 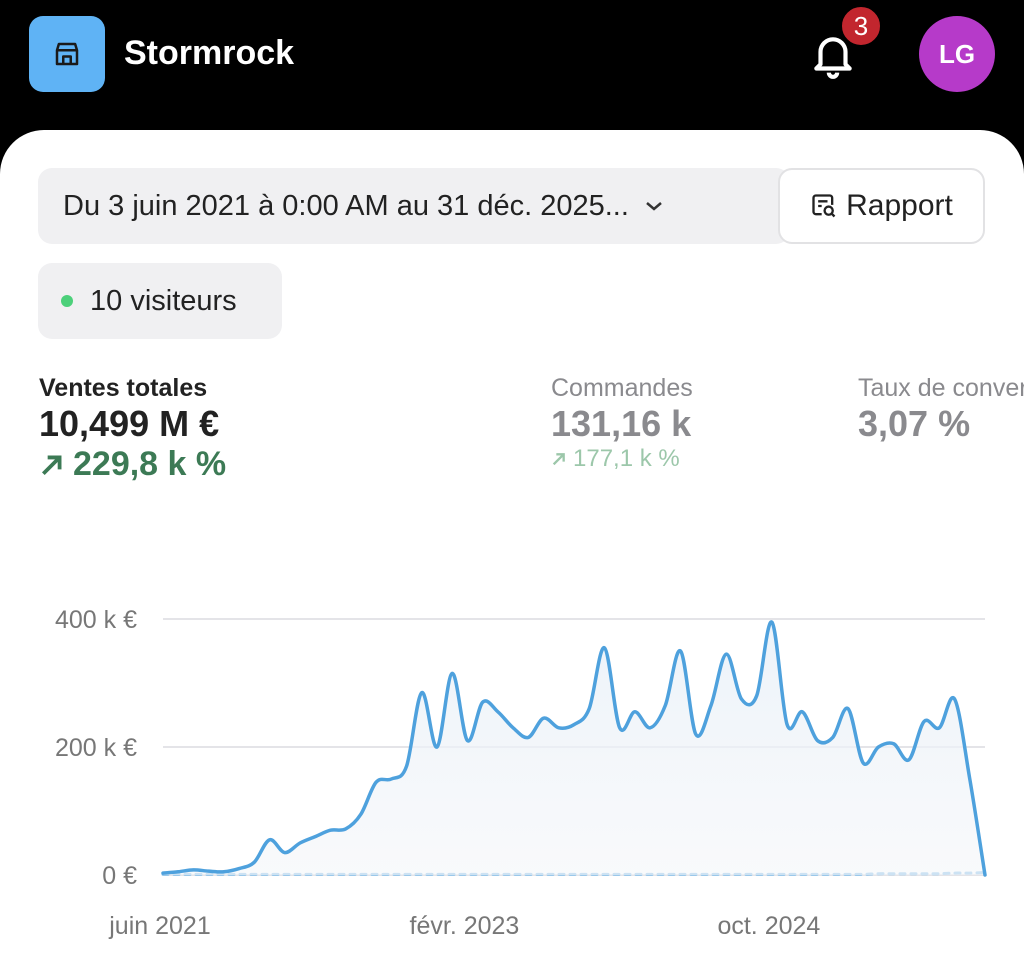 What do you see at coordinates (465, 926) in the screenshot?
I see `x-tick-label: févr. 2023` at bounding box center [465, 926].